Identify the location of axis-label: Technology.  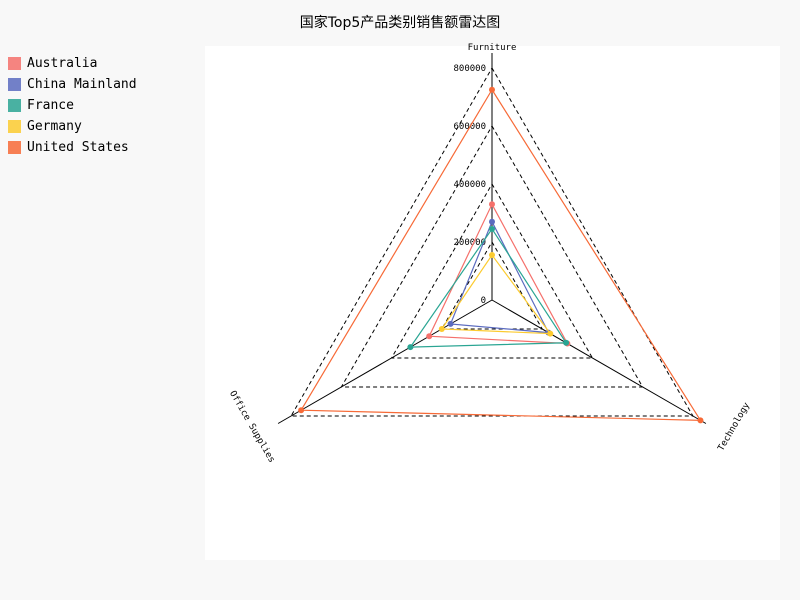
(734, 427).